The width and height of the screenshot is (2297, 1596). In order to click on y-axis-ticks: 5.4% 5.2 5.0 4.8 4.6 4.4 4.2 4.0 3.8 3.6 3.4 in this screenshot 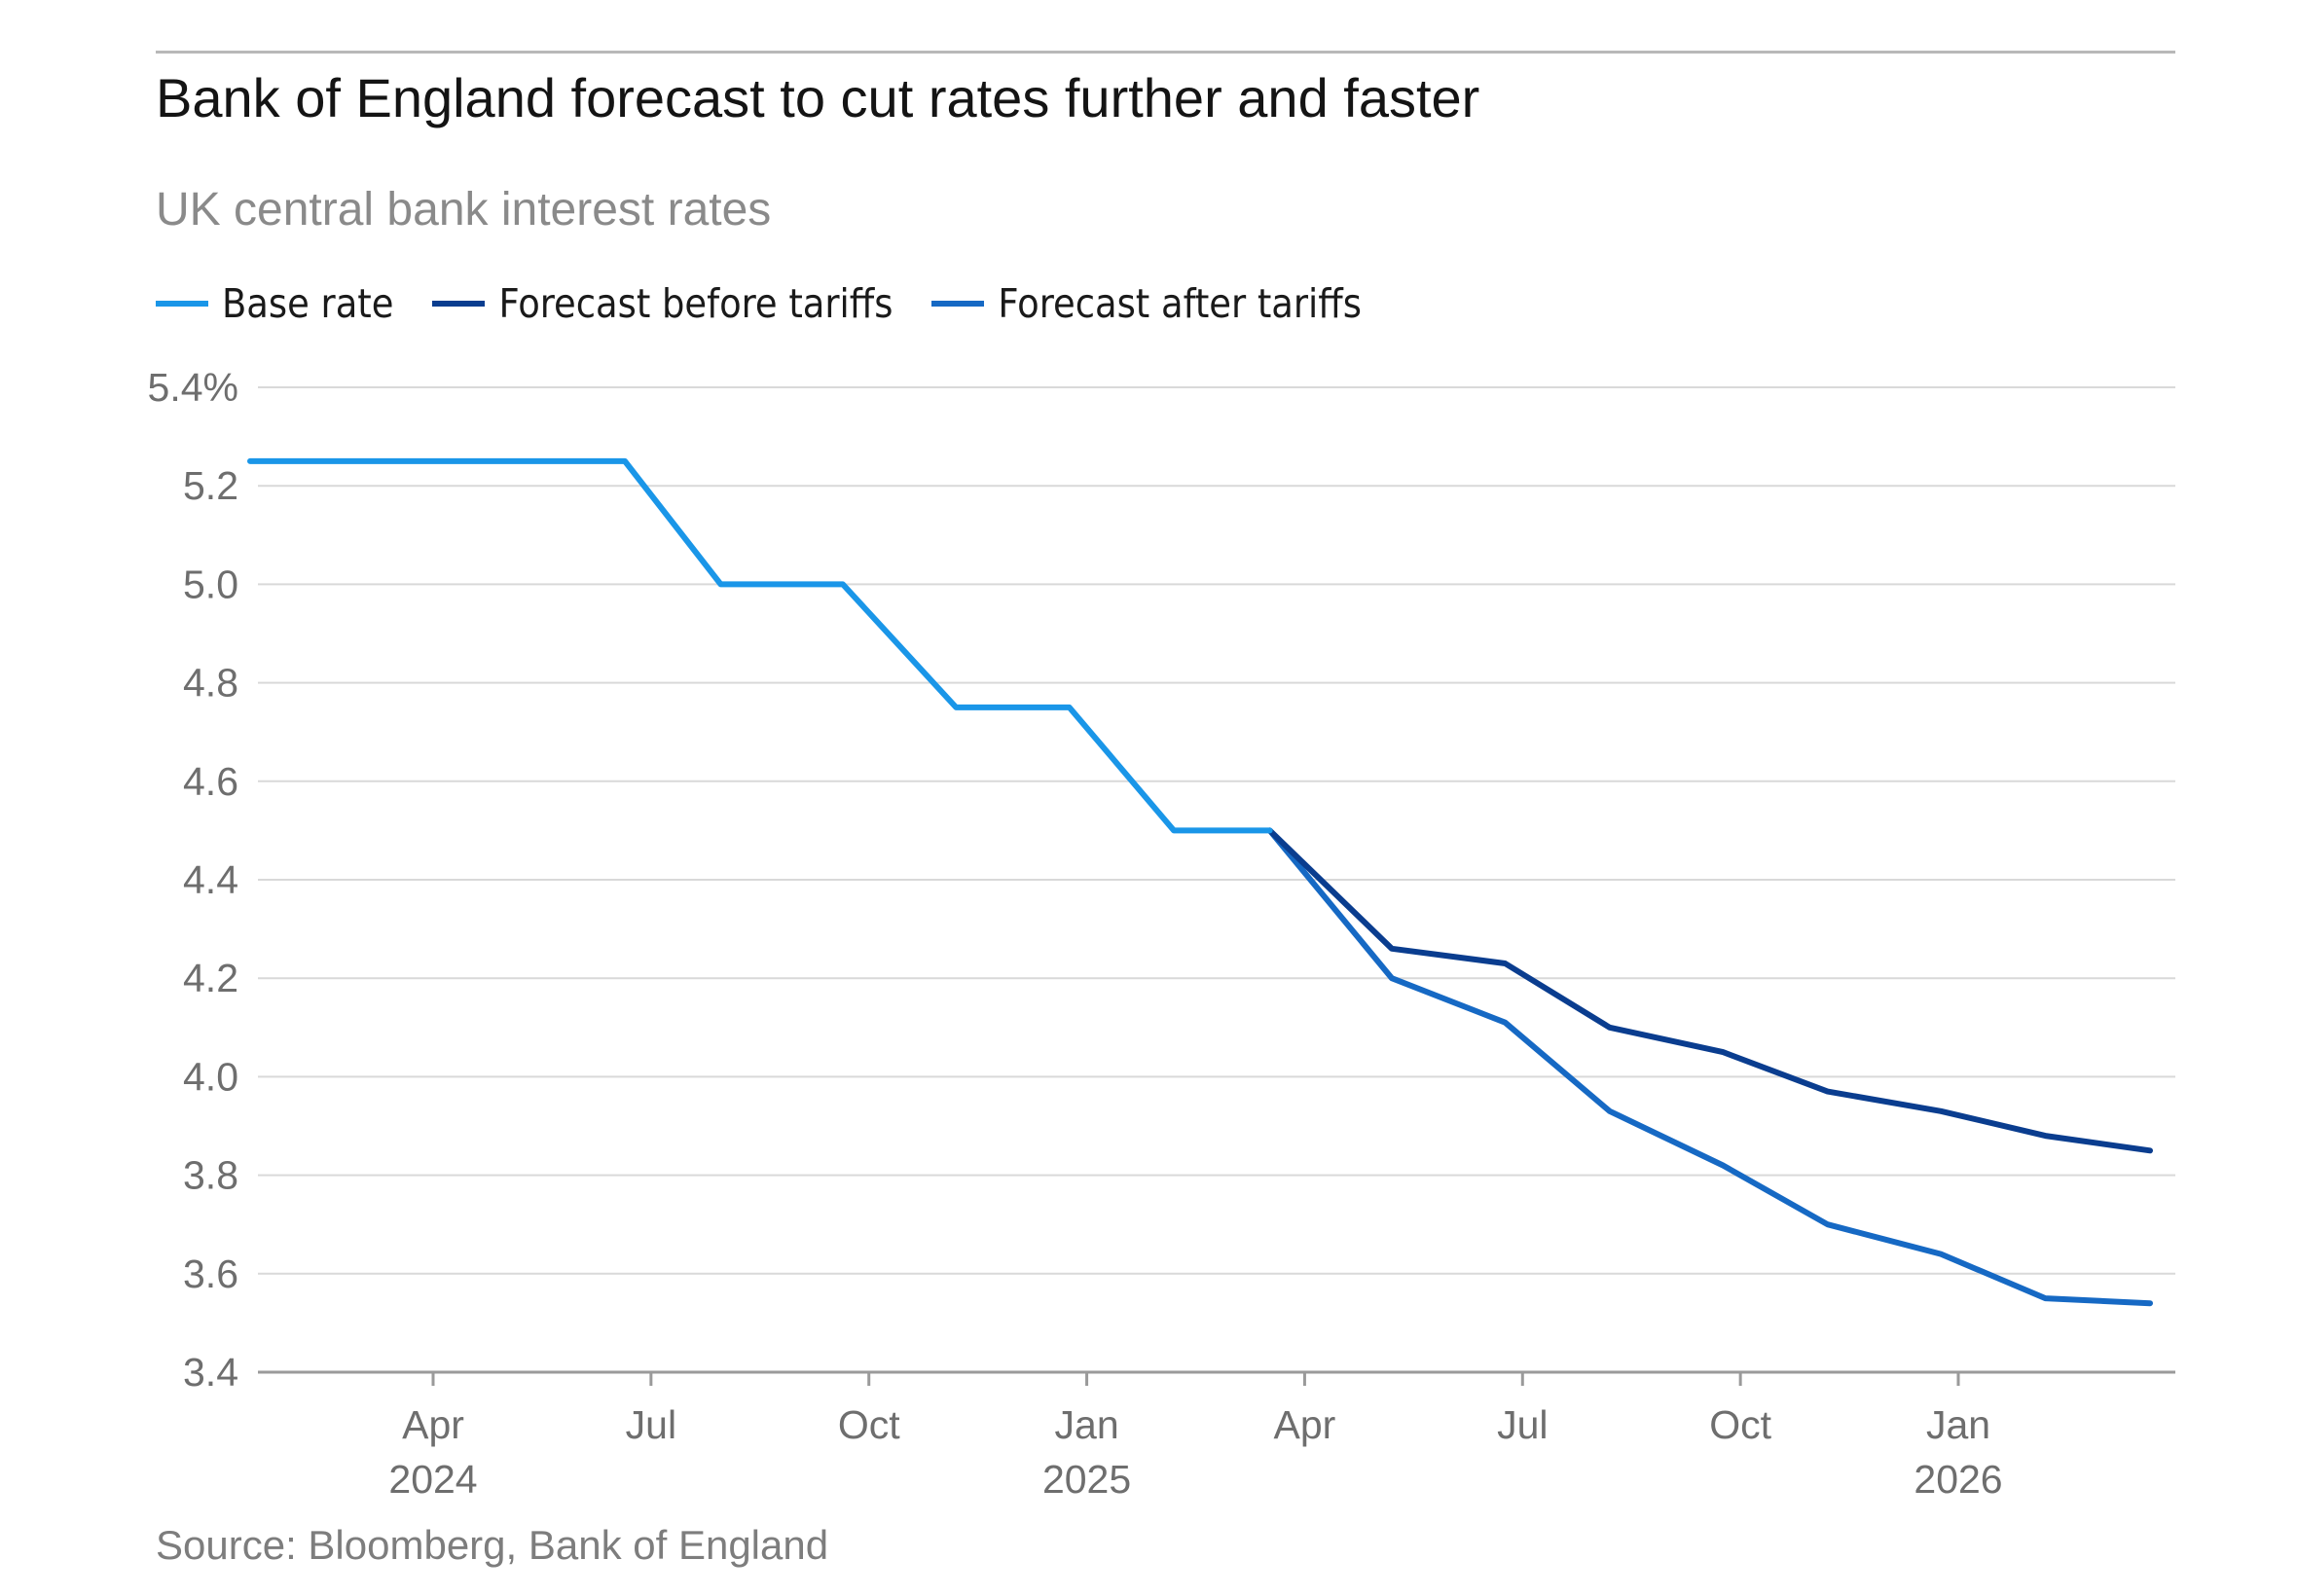, I will do `click(193, 880)`.